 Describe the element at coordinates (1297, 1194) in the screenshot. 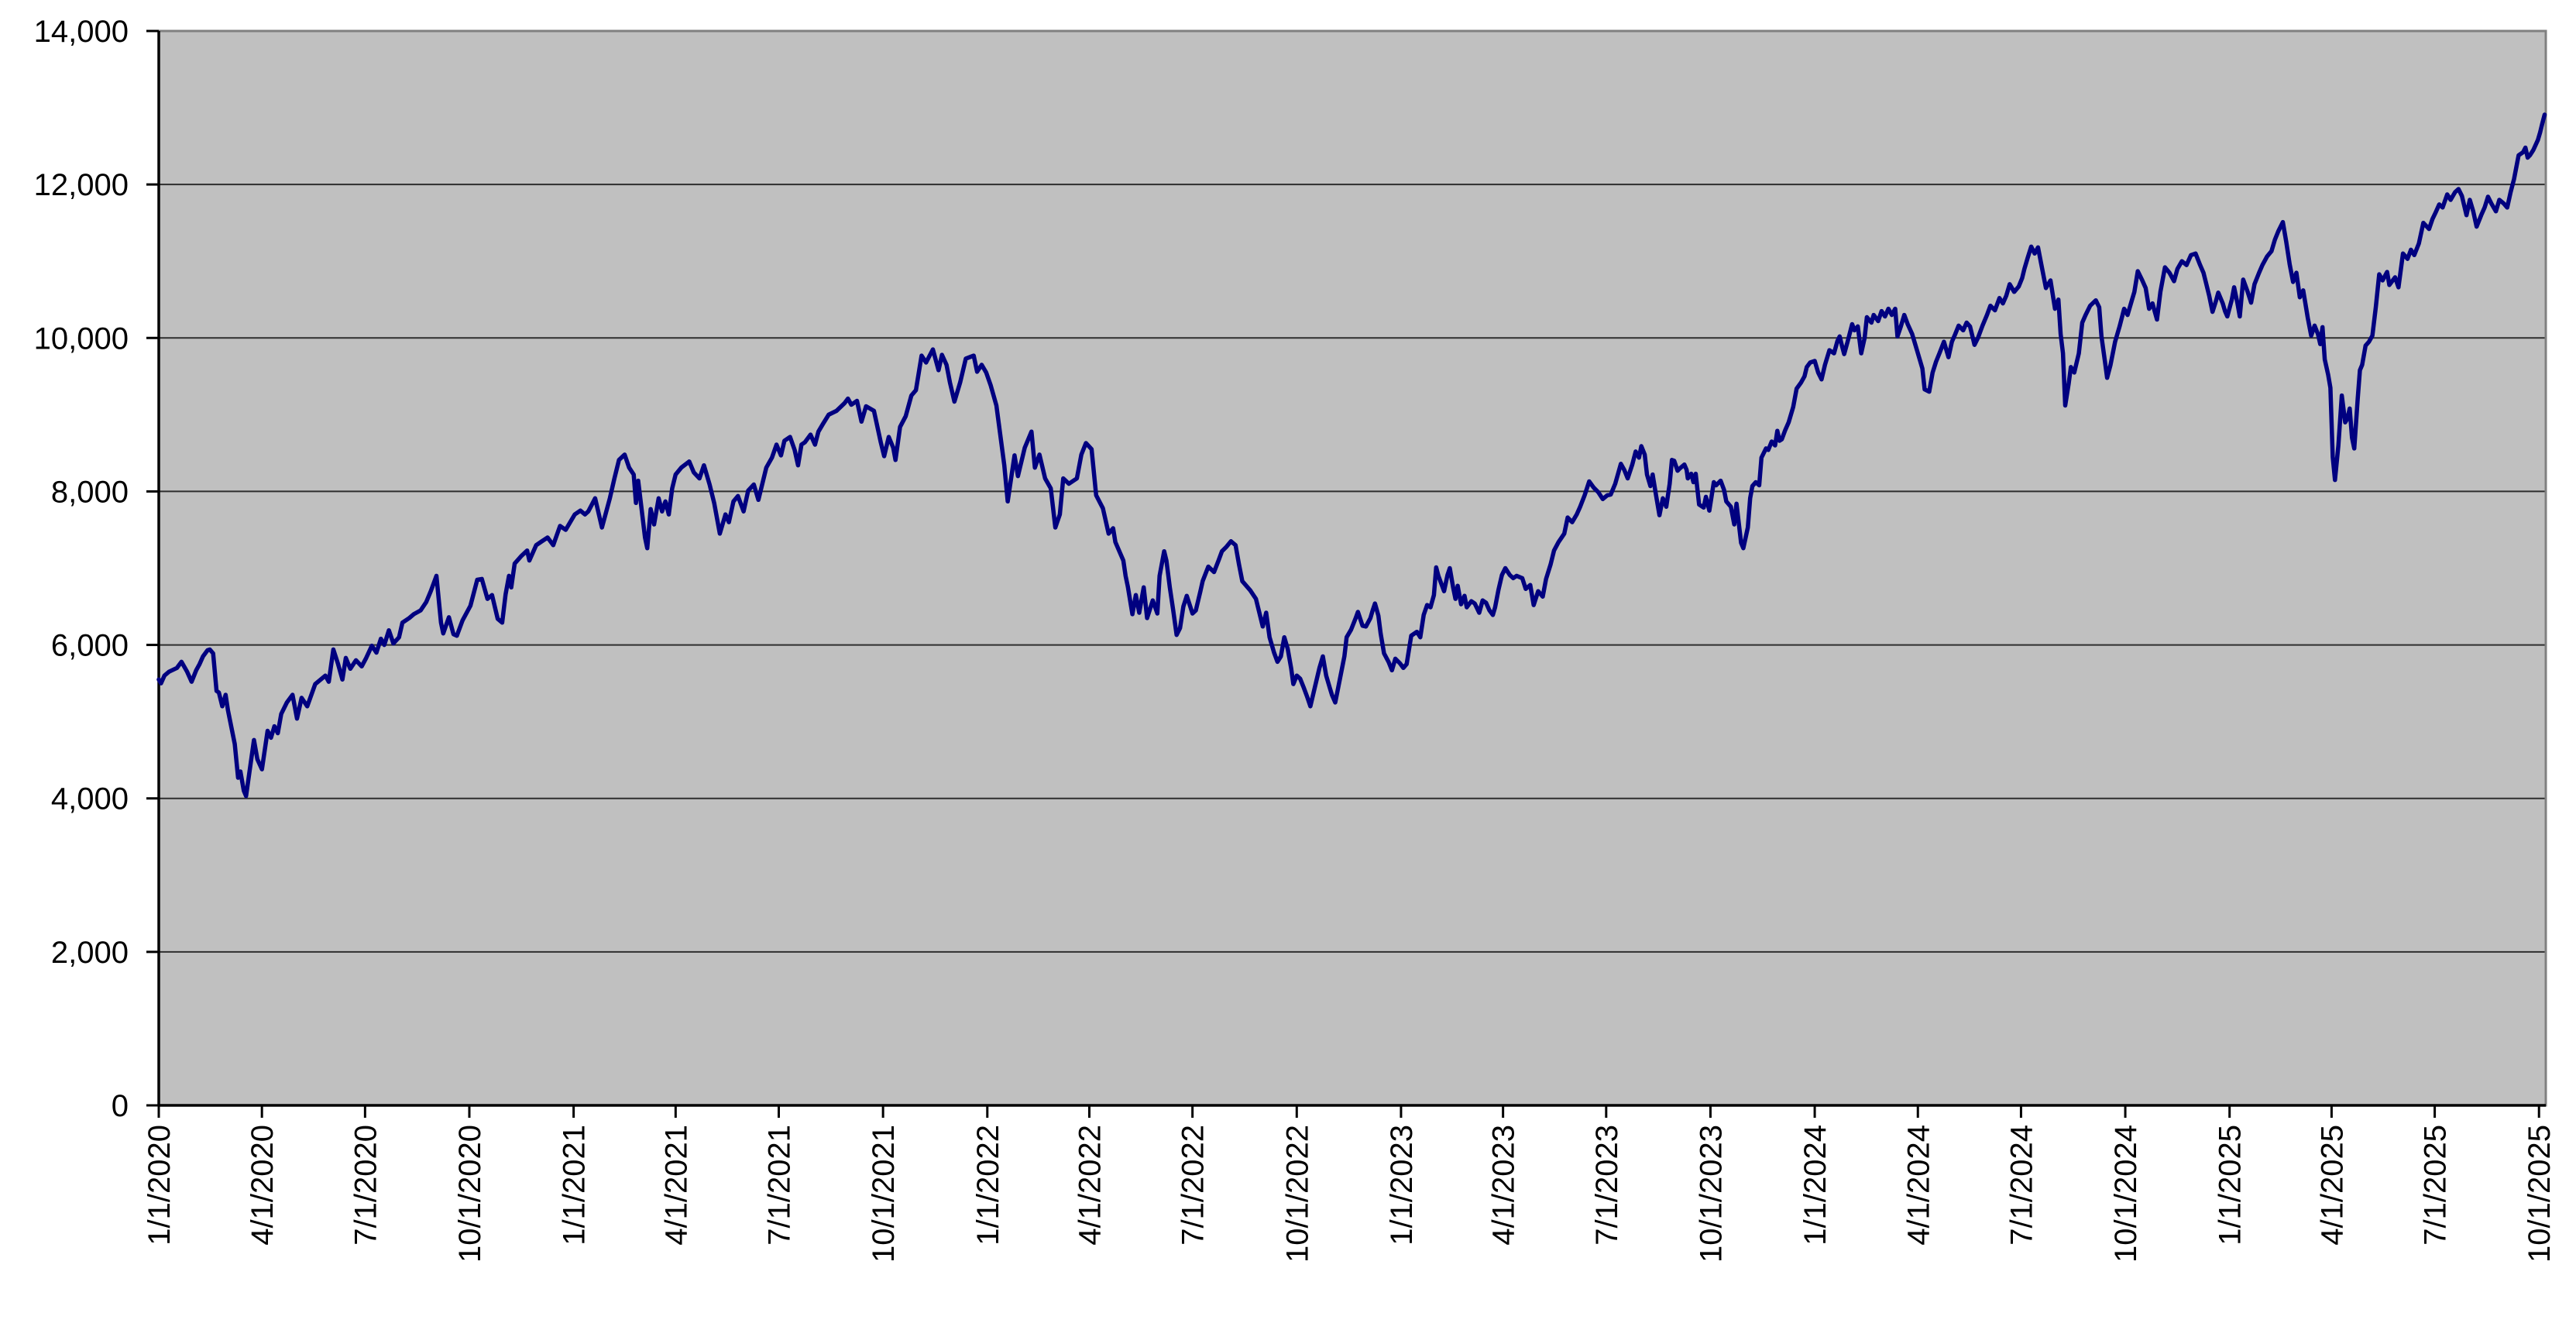

I see `x-axis-label: 10/1/2022` at that location.